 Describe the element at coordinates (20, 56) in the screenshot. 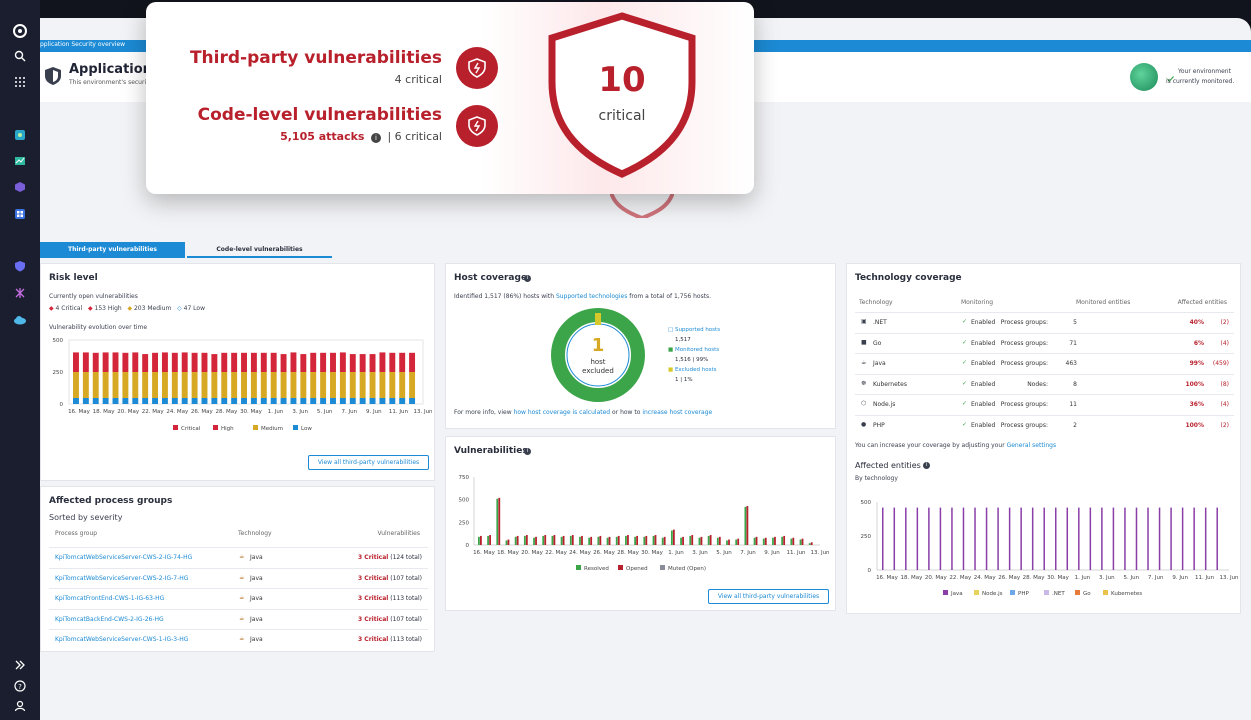

I see `search-icon` at that location.